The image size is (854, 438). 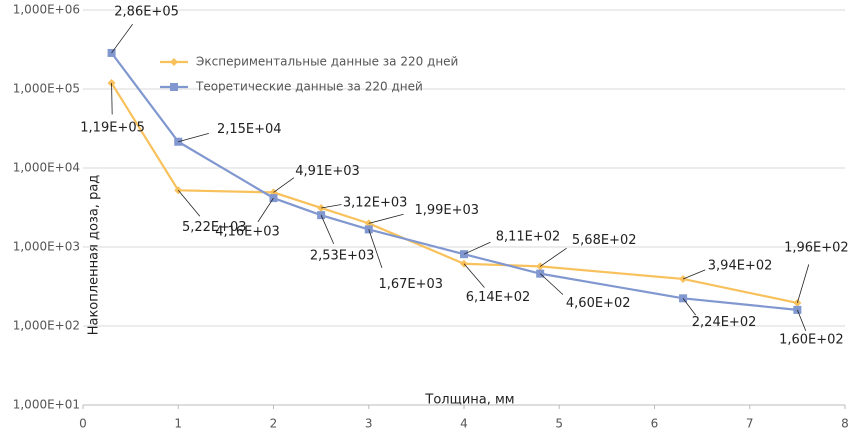 I want to click on data-label: 4,60E+02, so click(x=598, y=303).